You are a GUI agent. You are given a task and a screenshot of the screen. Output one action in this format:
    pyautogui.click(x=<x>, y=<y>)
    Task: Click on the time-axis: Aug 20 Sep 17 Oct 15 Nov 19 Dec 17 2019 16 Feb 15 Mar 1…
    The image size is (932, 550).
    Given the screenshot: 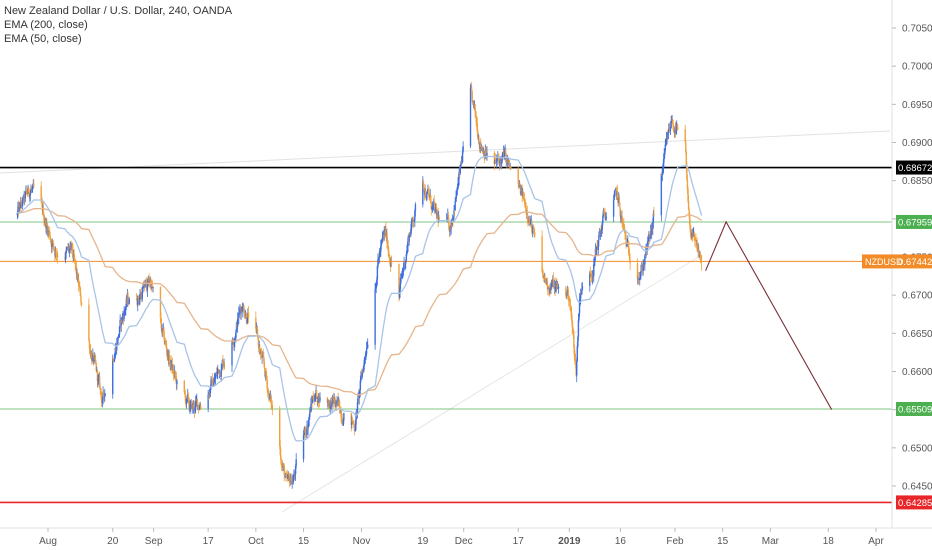 What is the action you would take?
    pyautogui.click(x=461, y=537)
    